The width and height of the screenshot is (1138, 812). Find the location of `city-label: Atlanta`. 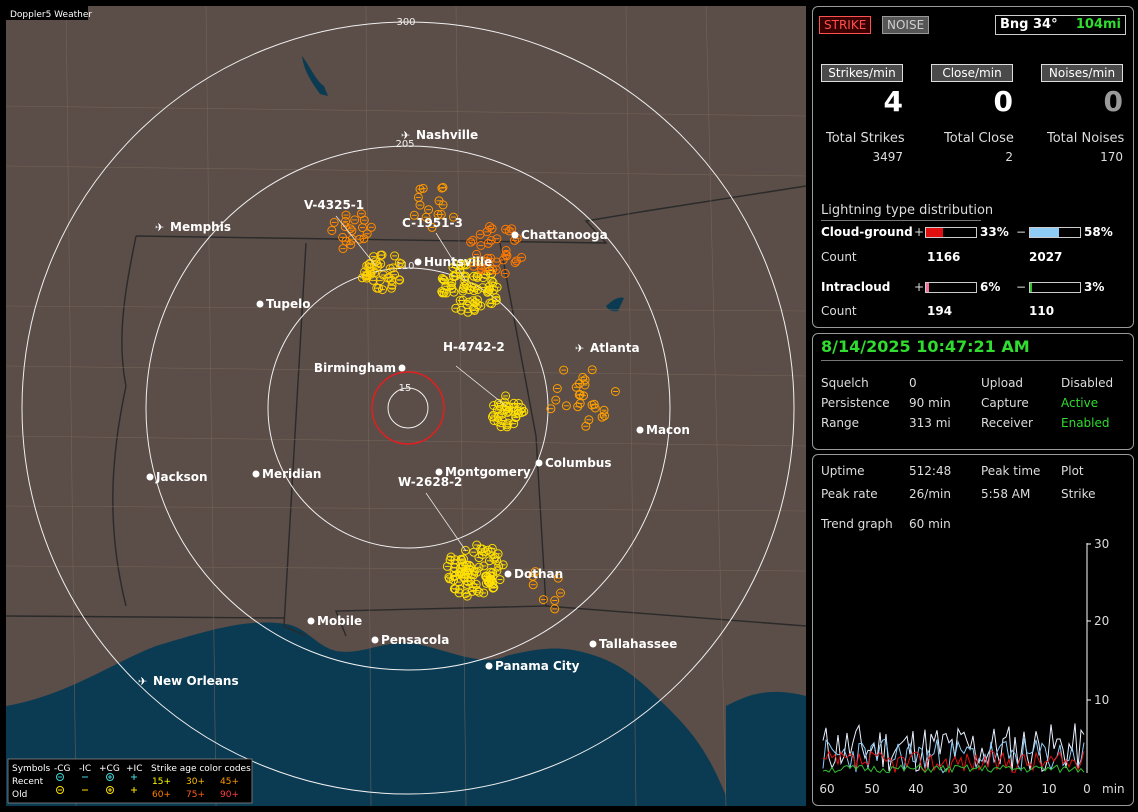

city-label: Atlanta is located at coordinates (615, 348).